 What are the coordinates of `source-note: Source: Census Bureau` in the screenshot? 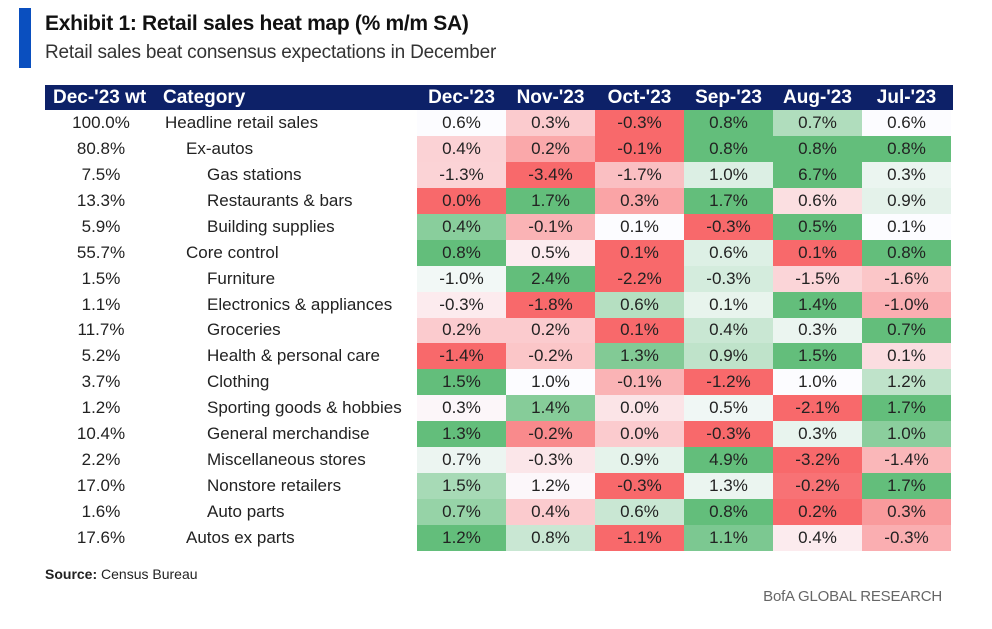 It's located at (121, 574).